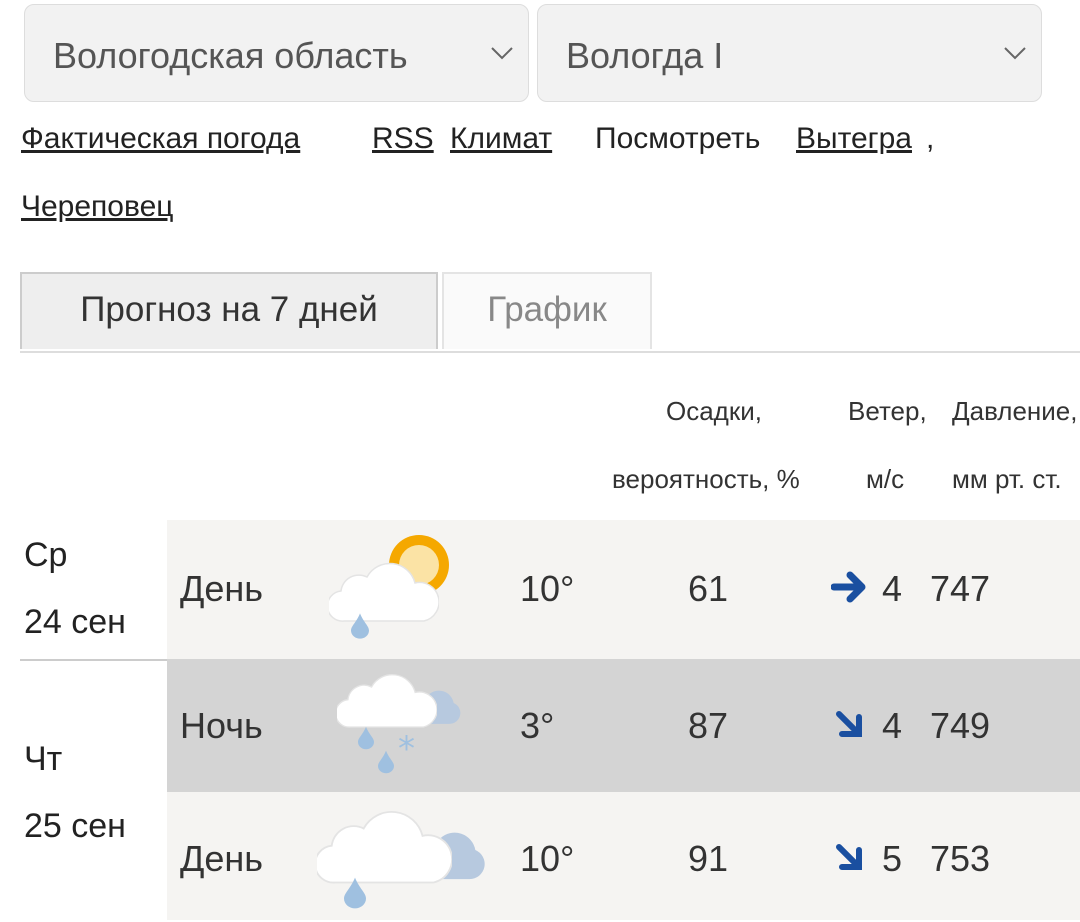 This screenshot has height=922, width=1080. I want to click on header-pressure: Давление,, so click(1015, 411).